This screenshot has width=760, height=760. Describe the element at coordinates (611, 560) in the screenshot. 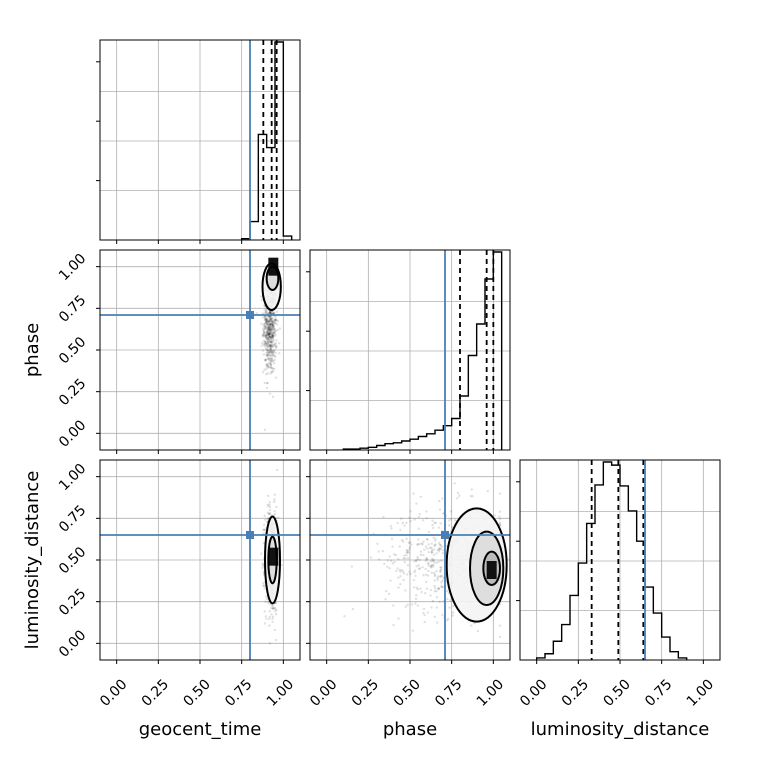

I see `histogram-luminosity_distance` at that location.